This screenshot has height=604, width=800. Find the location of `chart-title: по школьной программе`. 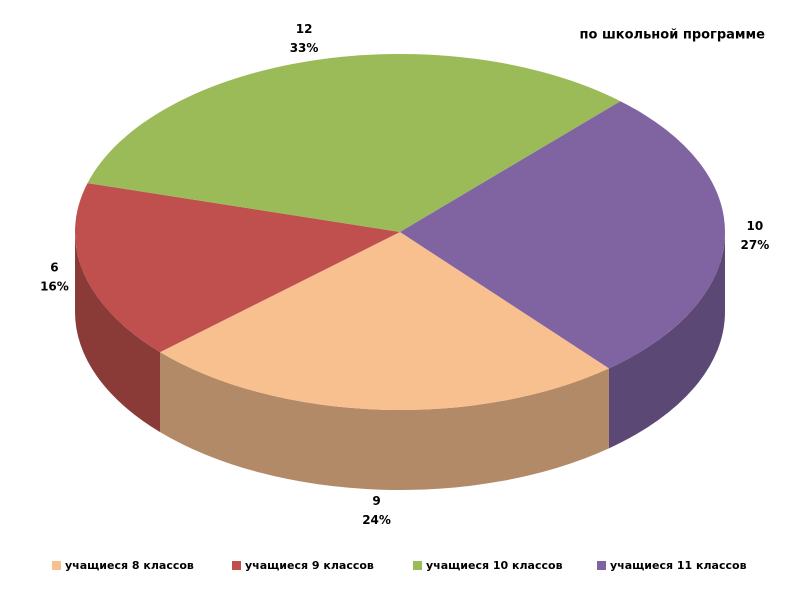

chart-title: по школьной программе is located at coordinates (673, 35).